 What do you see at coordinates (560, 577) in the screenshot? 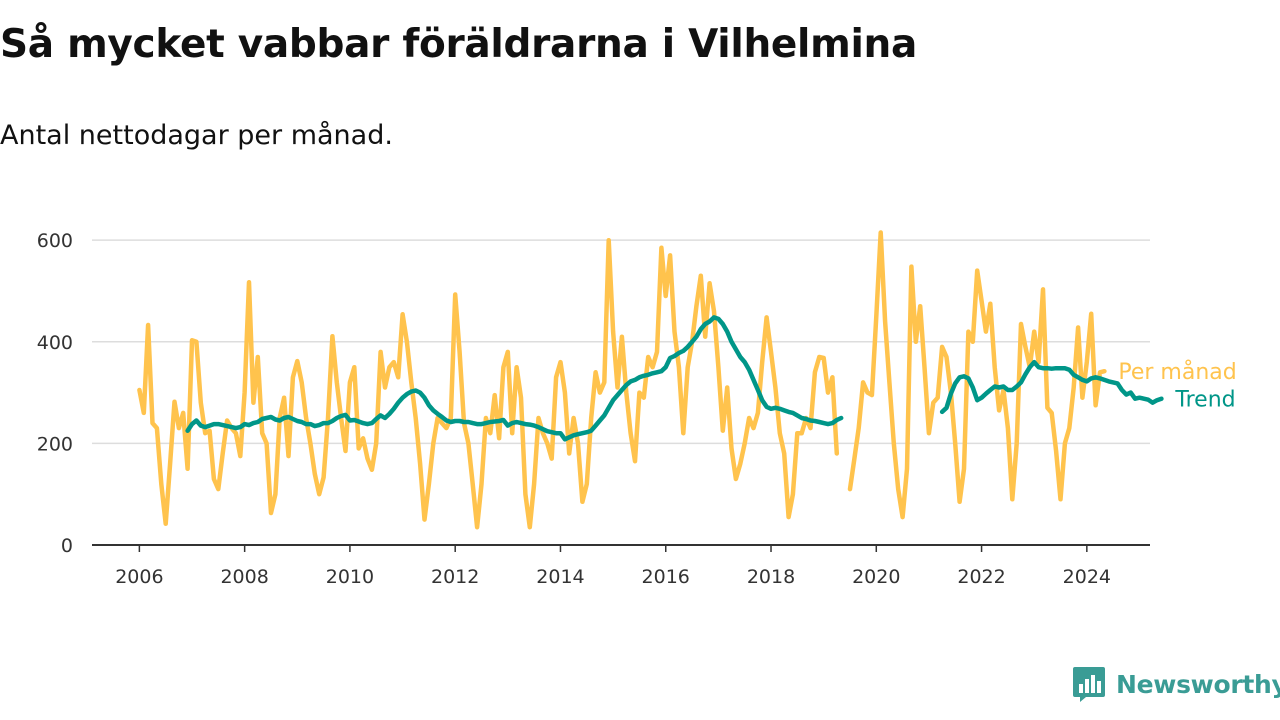
I see `x-tick-label: 2014` at bounding box center [560, 577].